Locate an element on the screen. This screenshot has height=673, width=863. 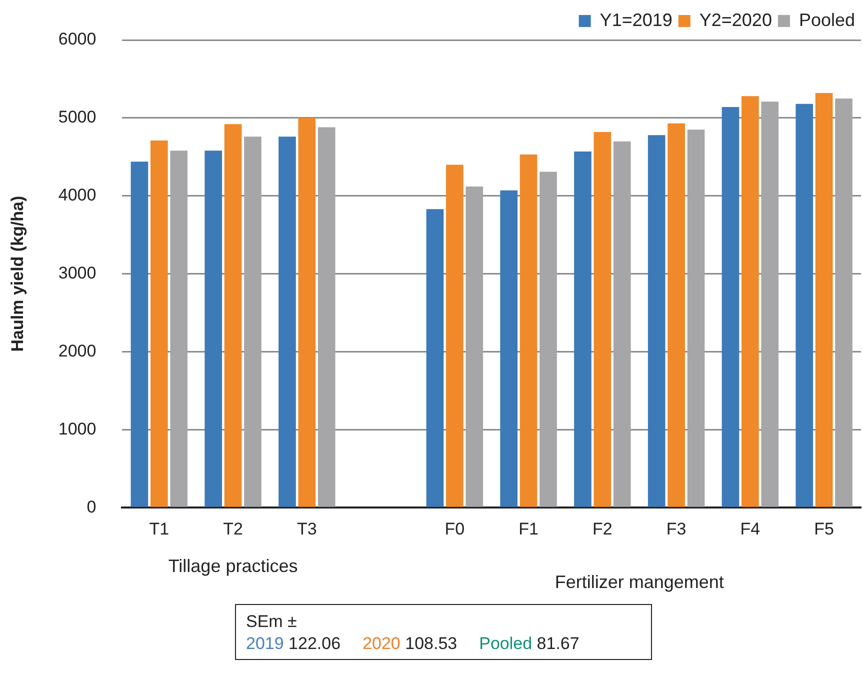
x-tick-label: F0 is located at coordinates (454, 528).